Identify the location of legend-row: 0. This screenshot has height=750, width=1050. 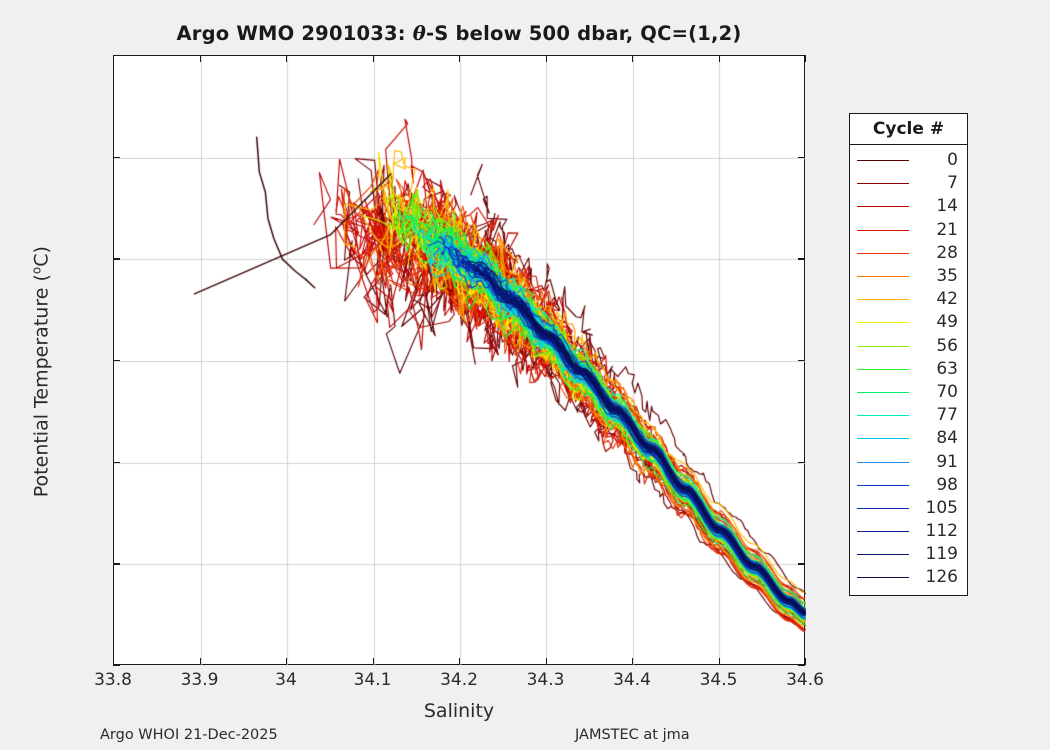
(908, 160).